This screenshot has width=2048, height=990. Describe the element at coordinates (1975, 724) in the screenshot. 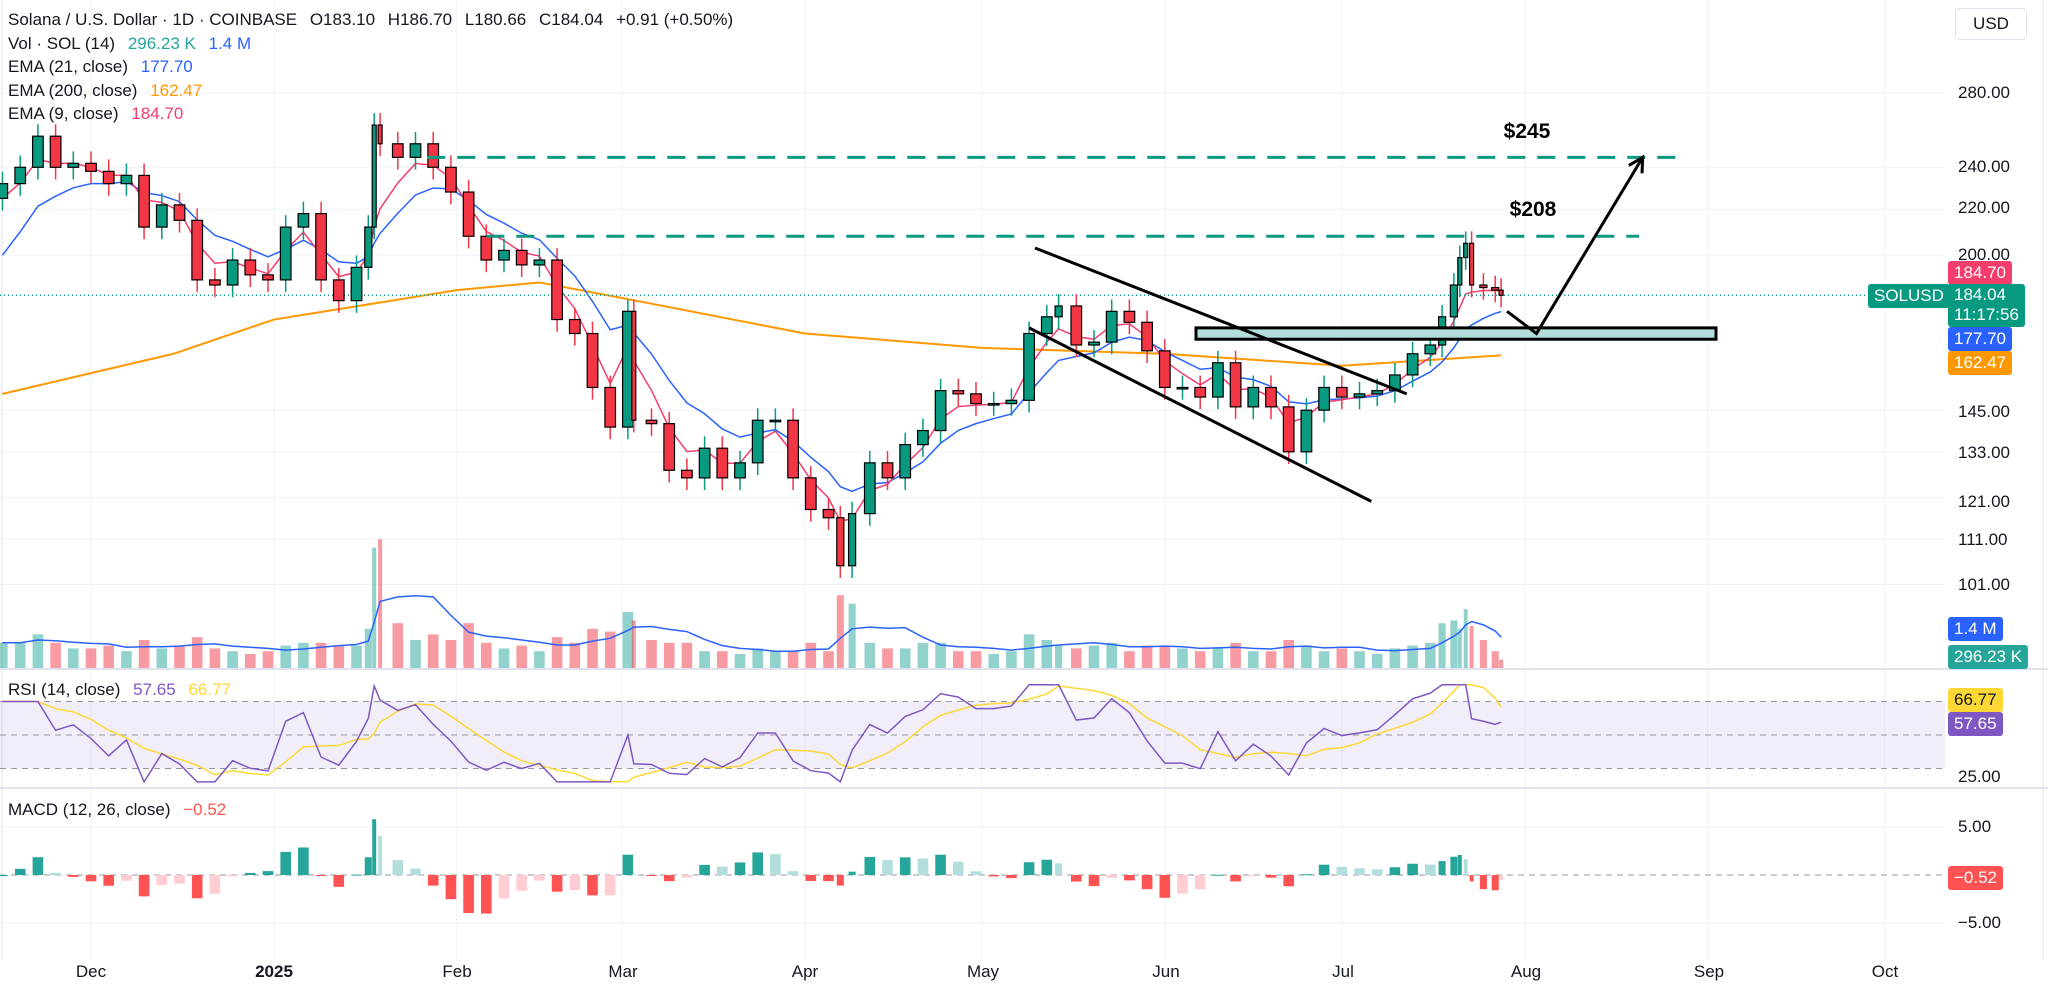

I see `rsi-tag: 57.65` at that location.